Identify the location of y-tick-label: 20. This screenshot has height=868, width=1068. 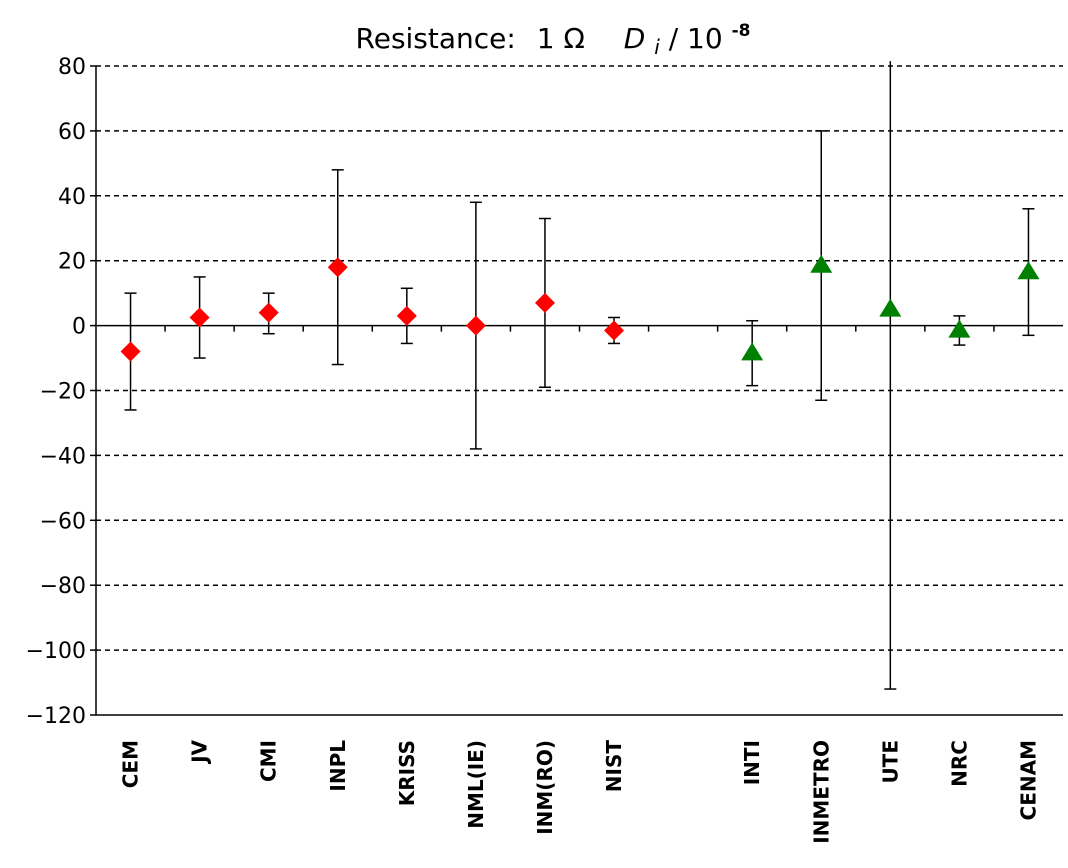
(72, 262).